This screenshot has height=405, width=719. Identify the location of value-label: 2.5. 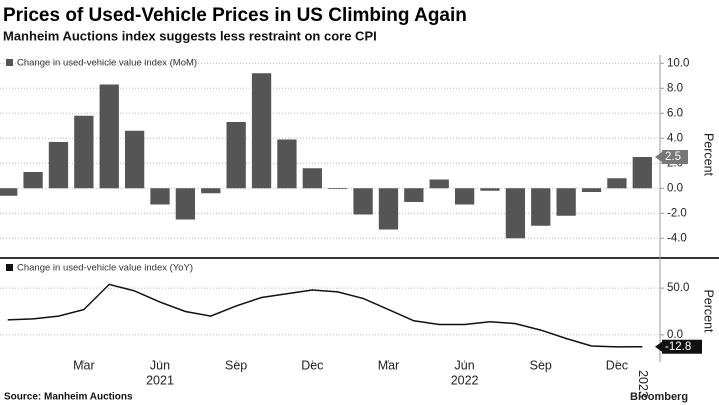
(673, 157).